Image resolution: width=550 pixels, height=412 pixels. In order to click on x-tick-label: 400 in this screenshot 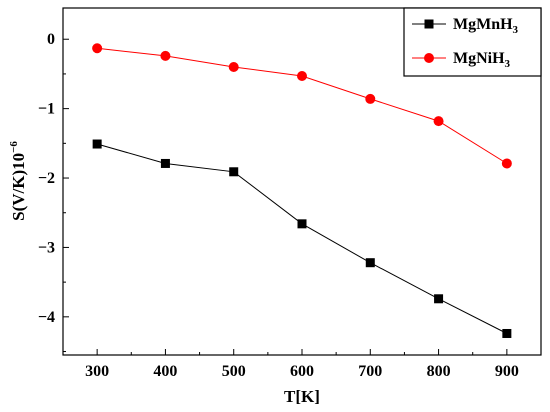, I will do `click(165, 371)`.